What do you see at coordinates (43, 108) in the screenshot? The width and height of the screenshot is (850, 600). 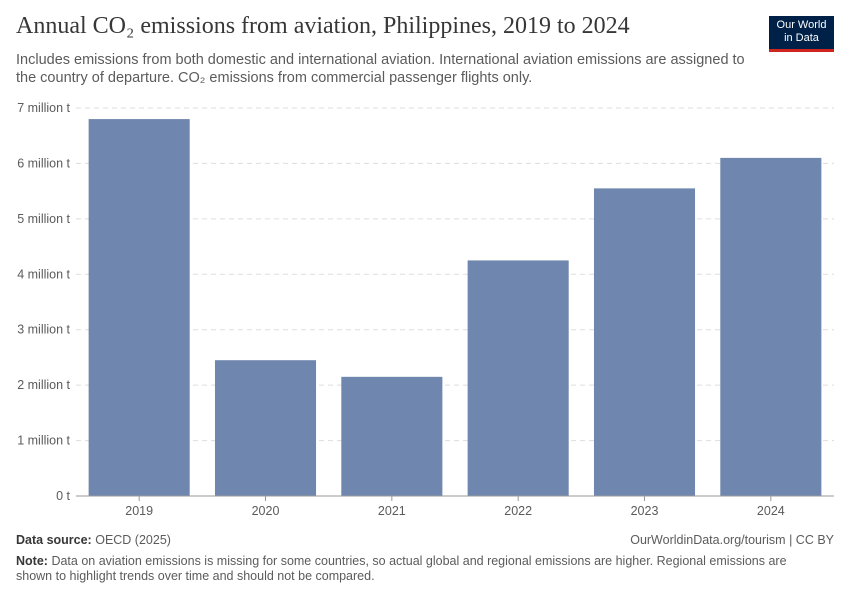 I see `y-tick-label: 7 million t` at bounding box center [43, 108].